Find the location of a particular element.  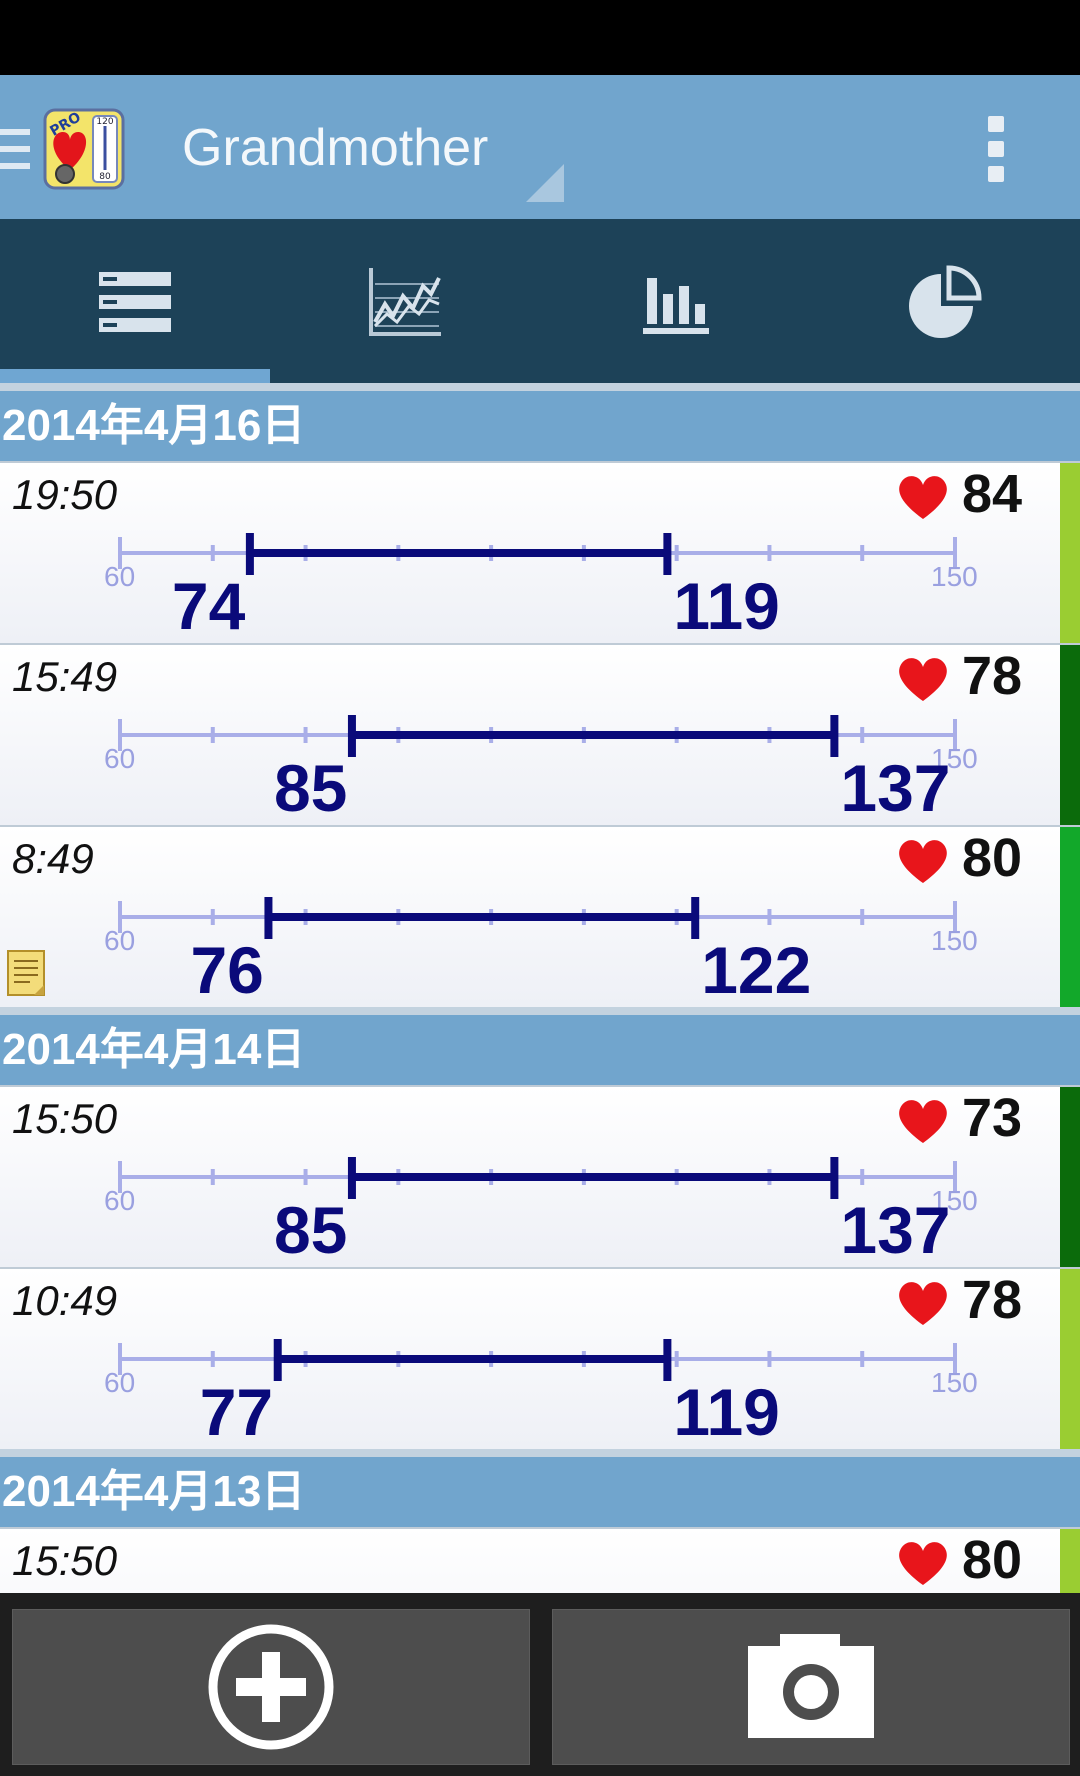

tab-pie-chart is located at coordinates (945, 301).